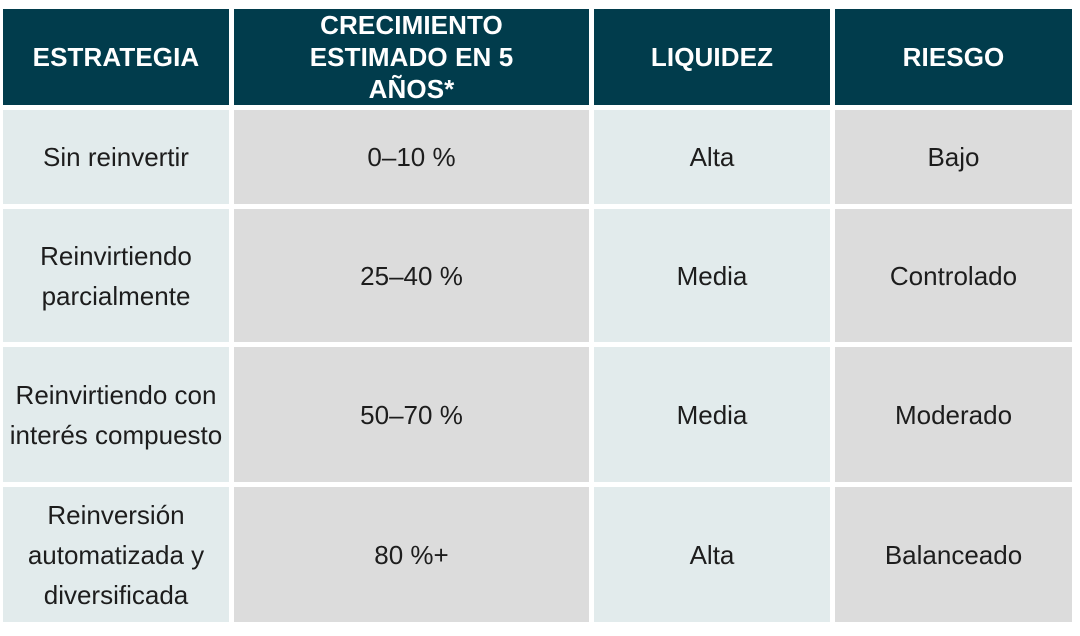 The height and width of the screenshot is (636, 1080). I want to click on cell-crecimiento: 0–10 %, so click(411, 157).